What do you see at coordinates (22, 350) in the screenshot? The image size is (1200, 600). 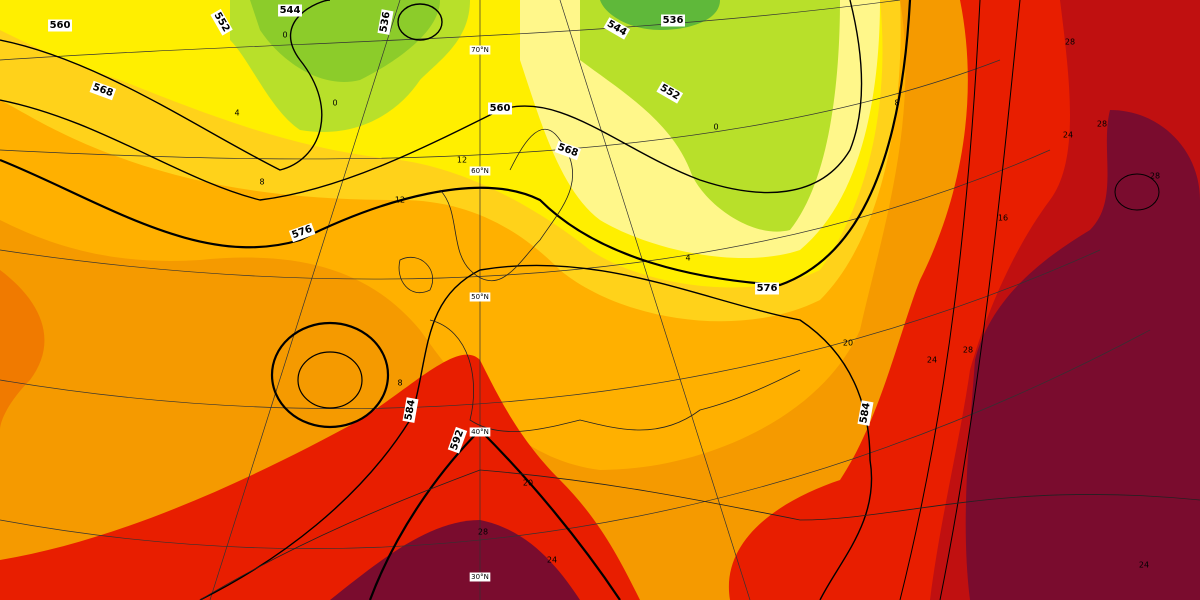 I see `field-orange-west` at bounding box center [22, 350].